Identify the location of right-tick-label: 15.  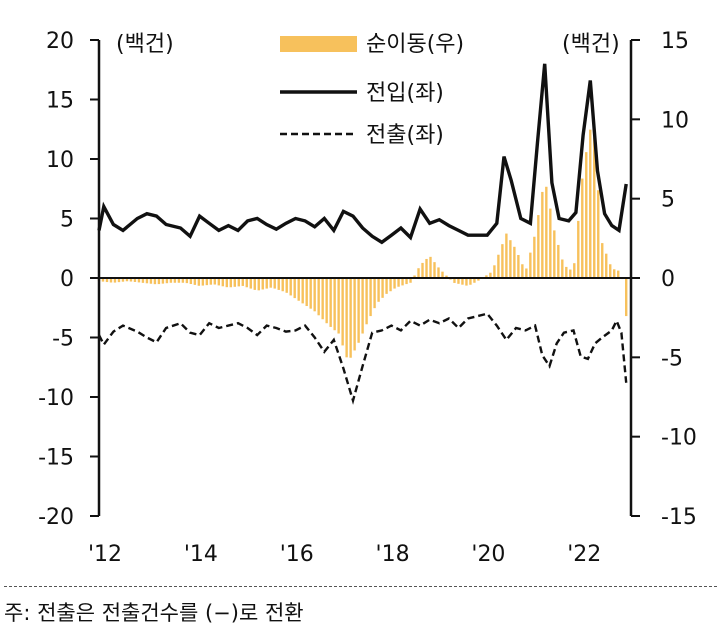
(675, 41).